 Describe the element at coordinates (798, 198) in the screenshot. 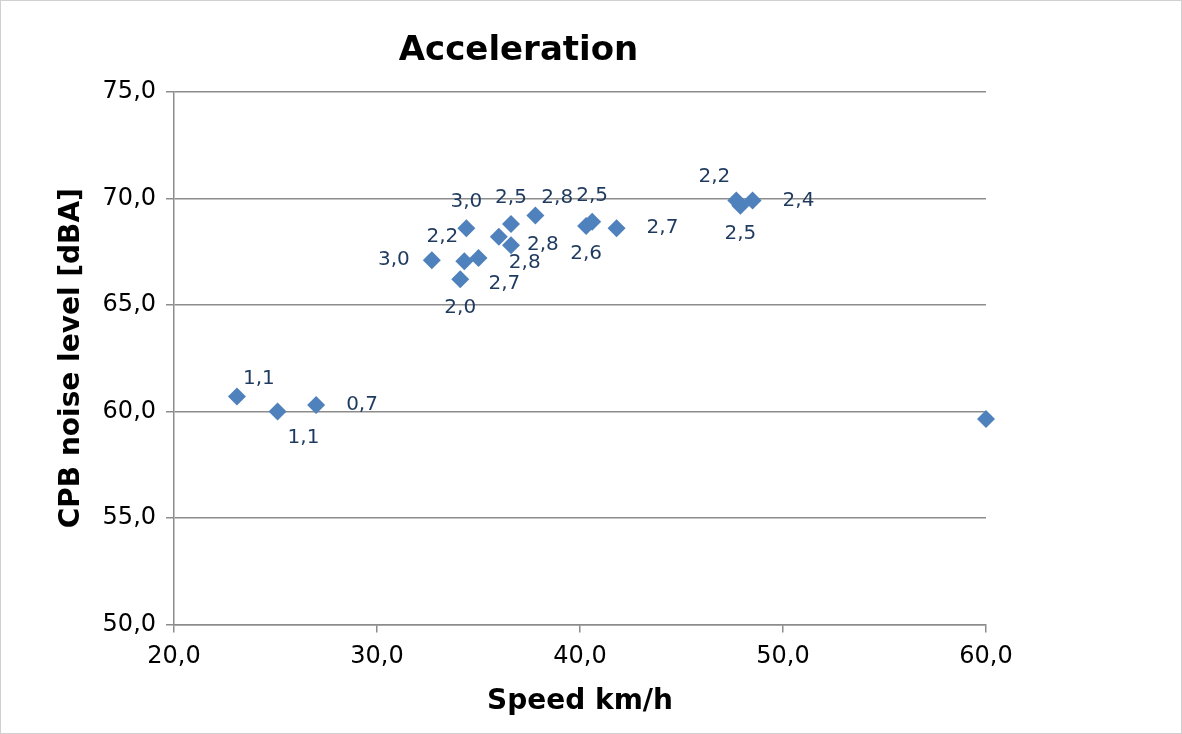

I see `annotation: 2,4` at that location.